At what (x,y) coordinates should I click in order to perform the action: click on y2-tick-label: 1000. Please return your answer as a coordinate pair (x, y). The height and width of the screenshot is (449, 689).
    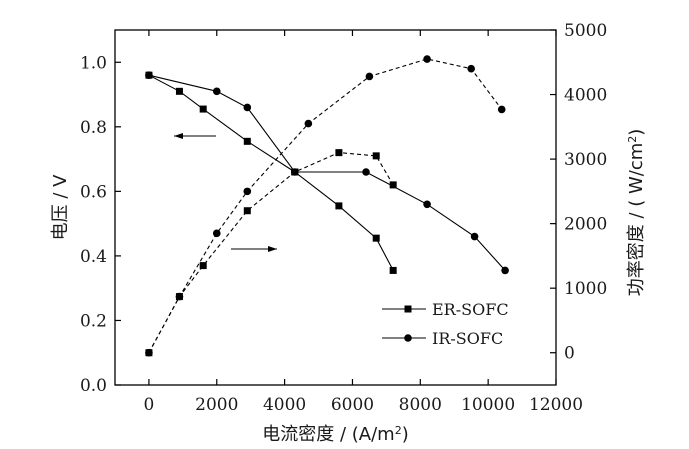
    Looking at the image, I should click on (585, 289).